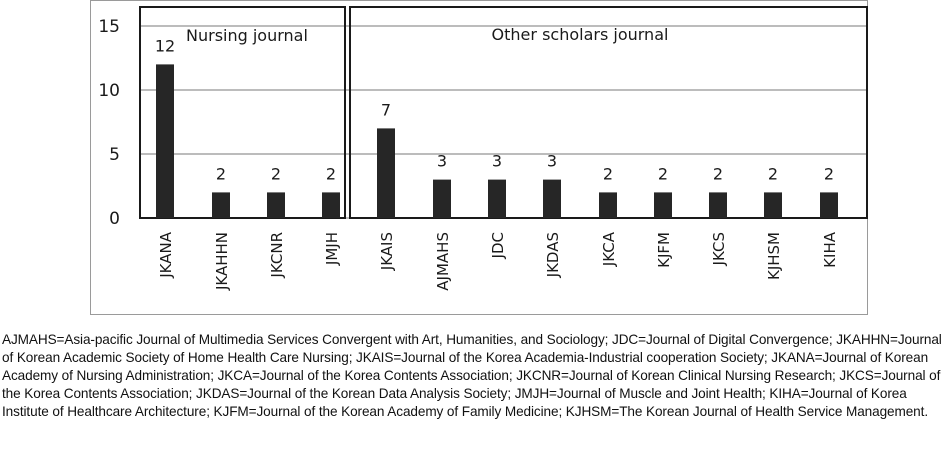 Image resolution: width=945 pixels, height=449 pixels. I want to click on x-tick-label: JKCA, so click(609, 249).